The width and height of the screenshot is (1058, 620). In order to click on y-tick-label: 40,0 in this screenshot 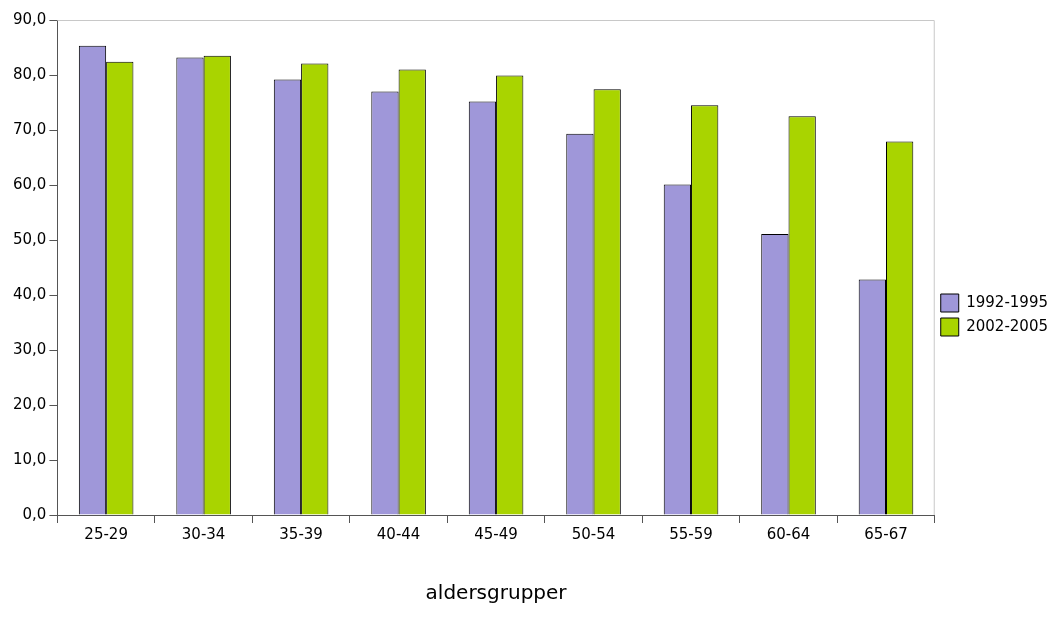, I will do `click(29, 293)`.